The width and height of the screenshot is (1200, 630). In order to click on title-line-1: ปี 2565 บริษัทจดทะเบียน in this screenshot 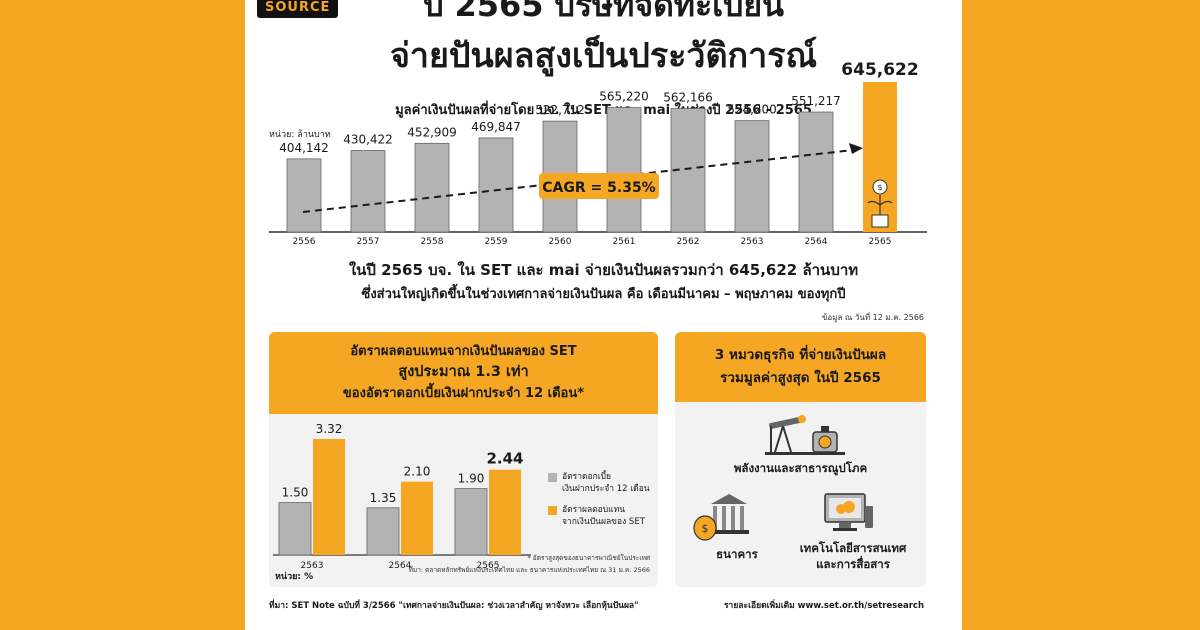, I will do `click(603, 12)`.